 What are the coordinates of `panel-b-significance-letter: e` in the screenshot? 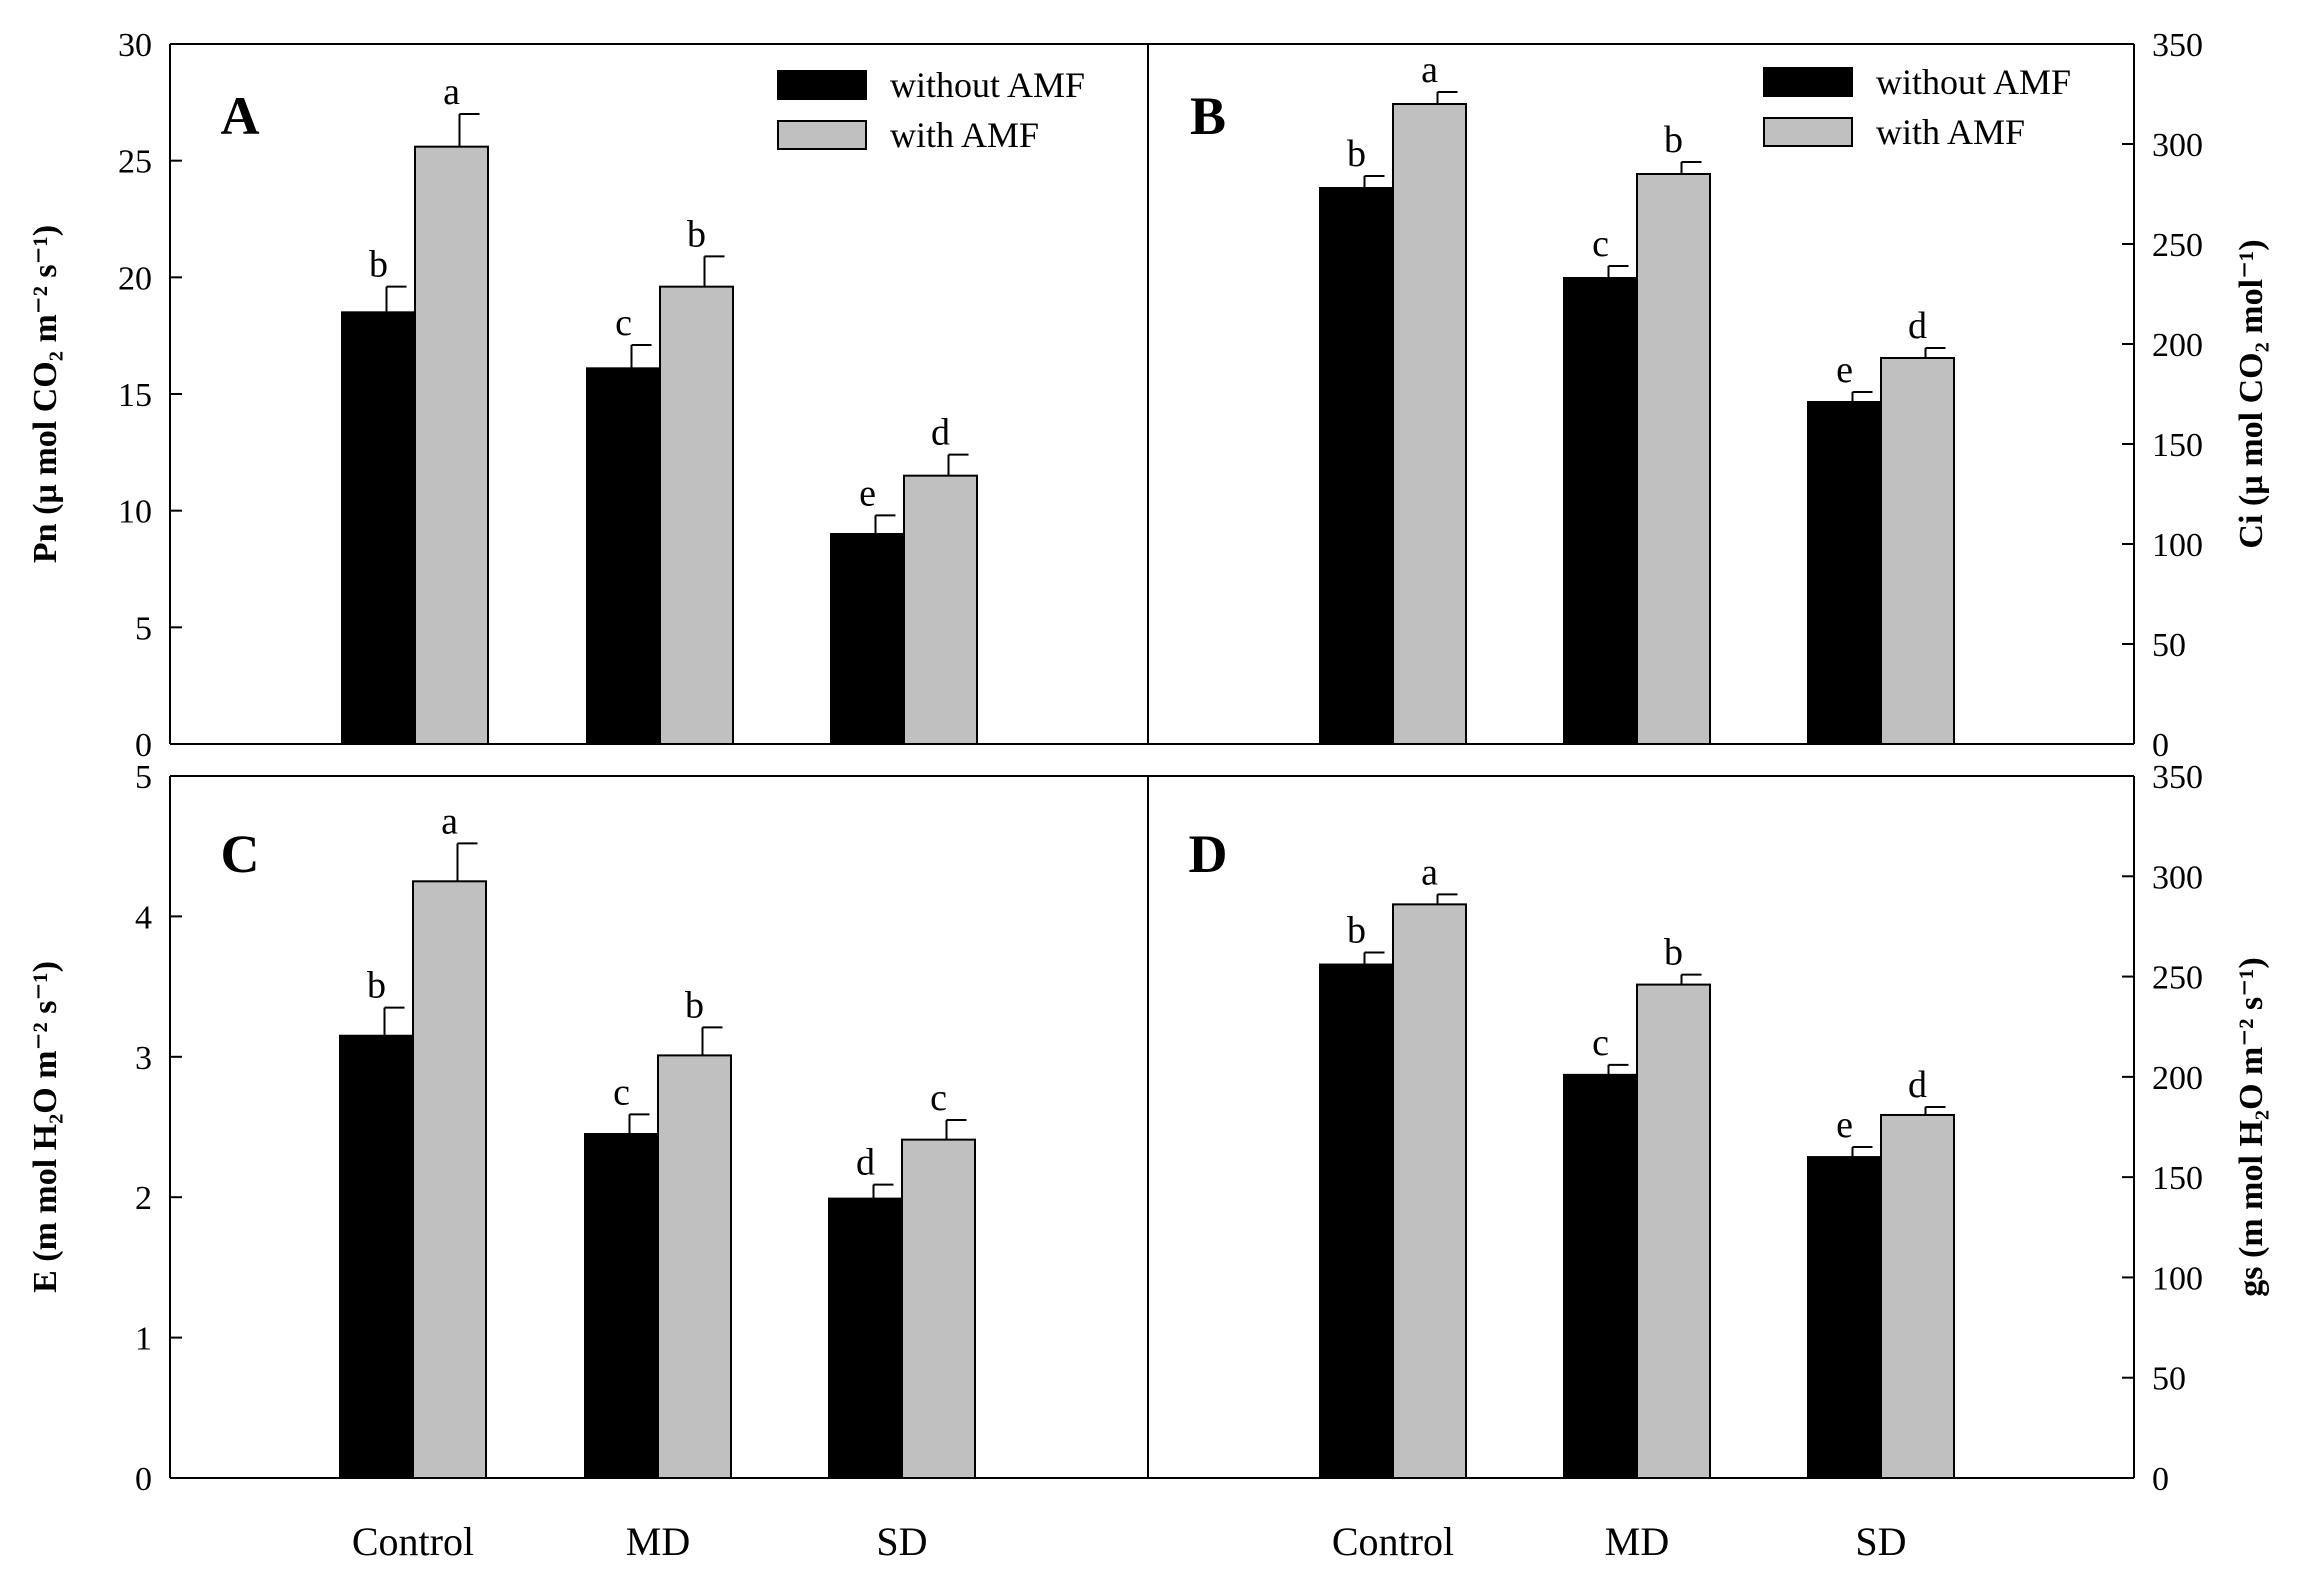 It's located at (1844, 370).